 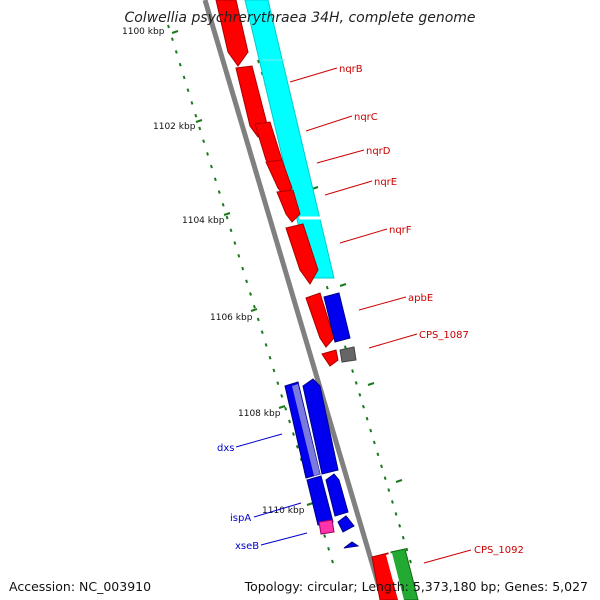 What do you see at coordinates (247, 546) in the screenshot?
I see `gene-label-xseB: xseB` at bounding box center [247, 546].